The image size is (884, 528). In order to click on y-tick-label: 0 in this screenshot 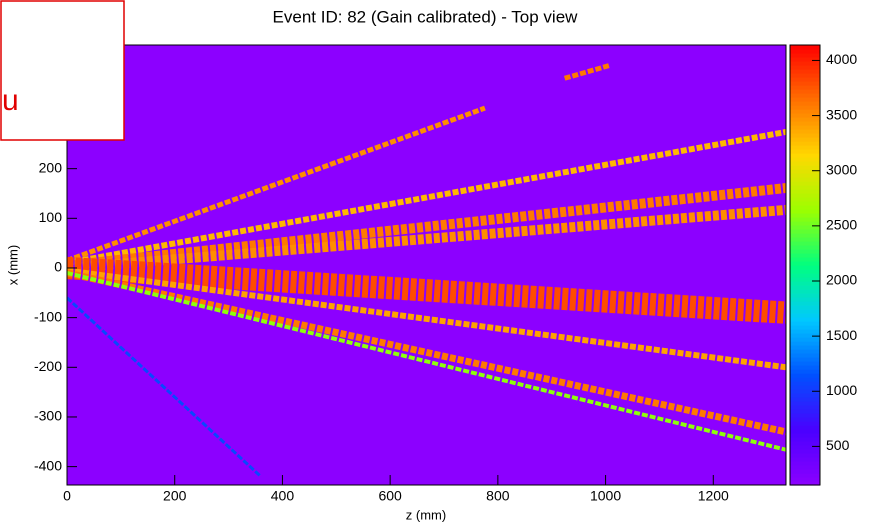, I will do `click(58, 267)`.